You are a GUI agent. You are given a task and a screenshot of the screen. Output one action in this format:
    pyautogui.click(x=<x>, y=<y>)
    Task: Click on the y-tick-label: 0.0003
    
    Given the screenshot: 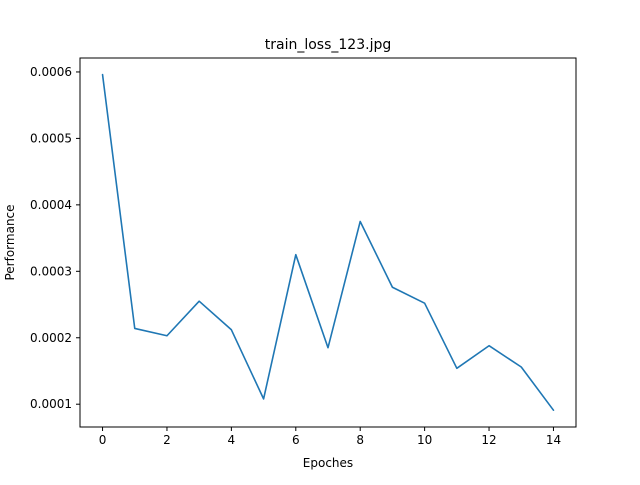 What is the action you would take?
    pyautogui.click(x=51, y=271)
    